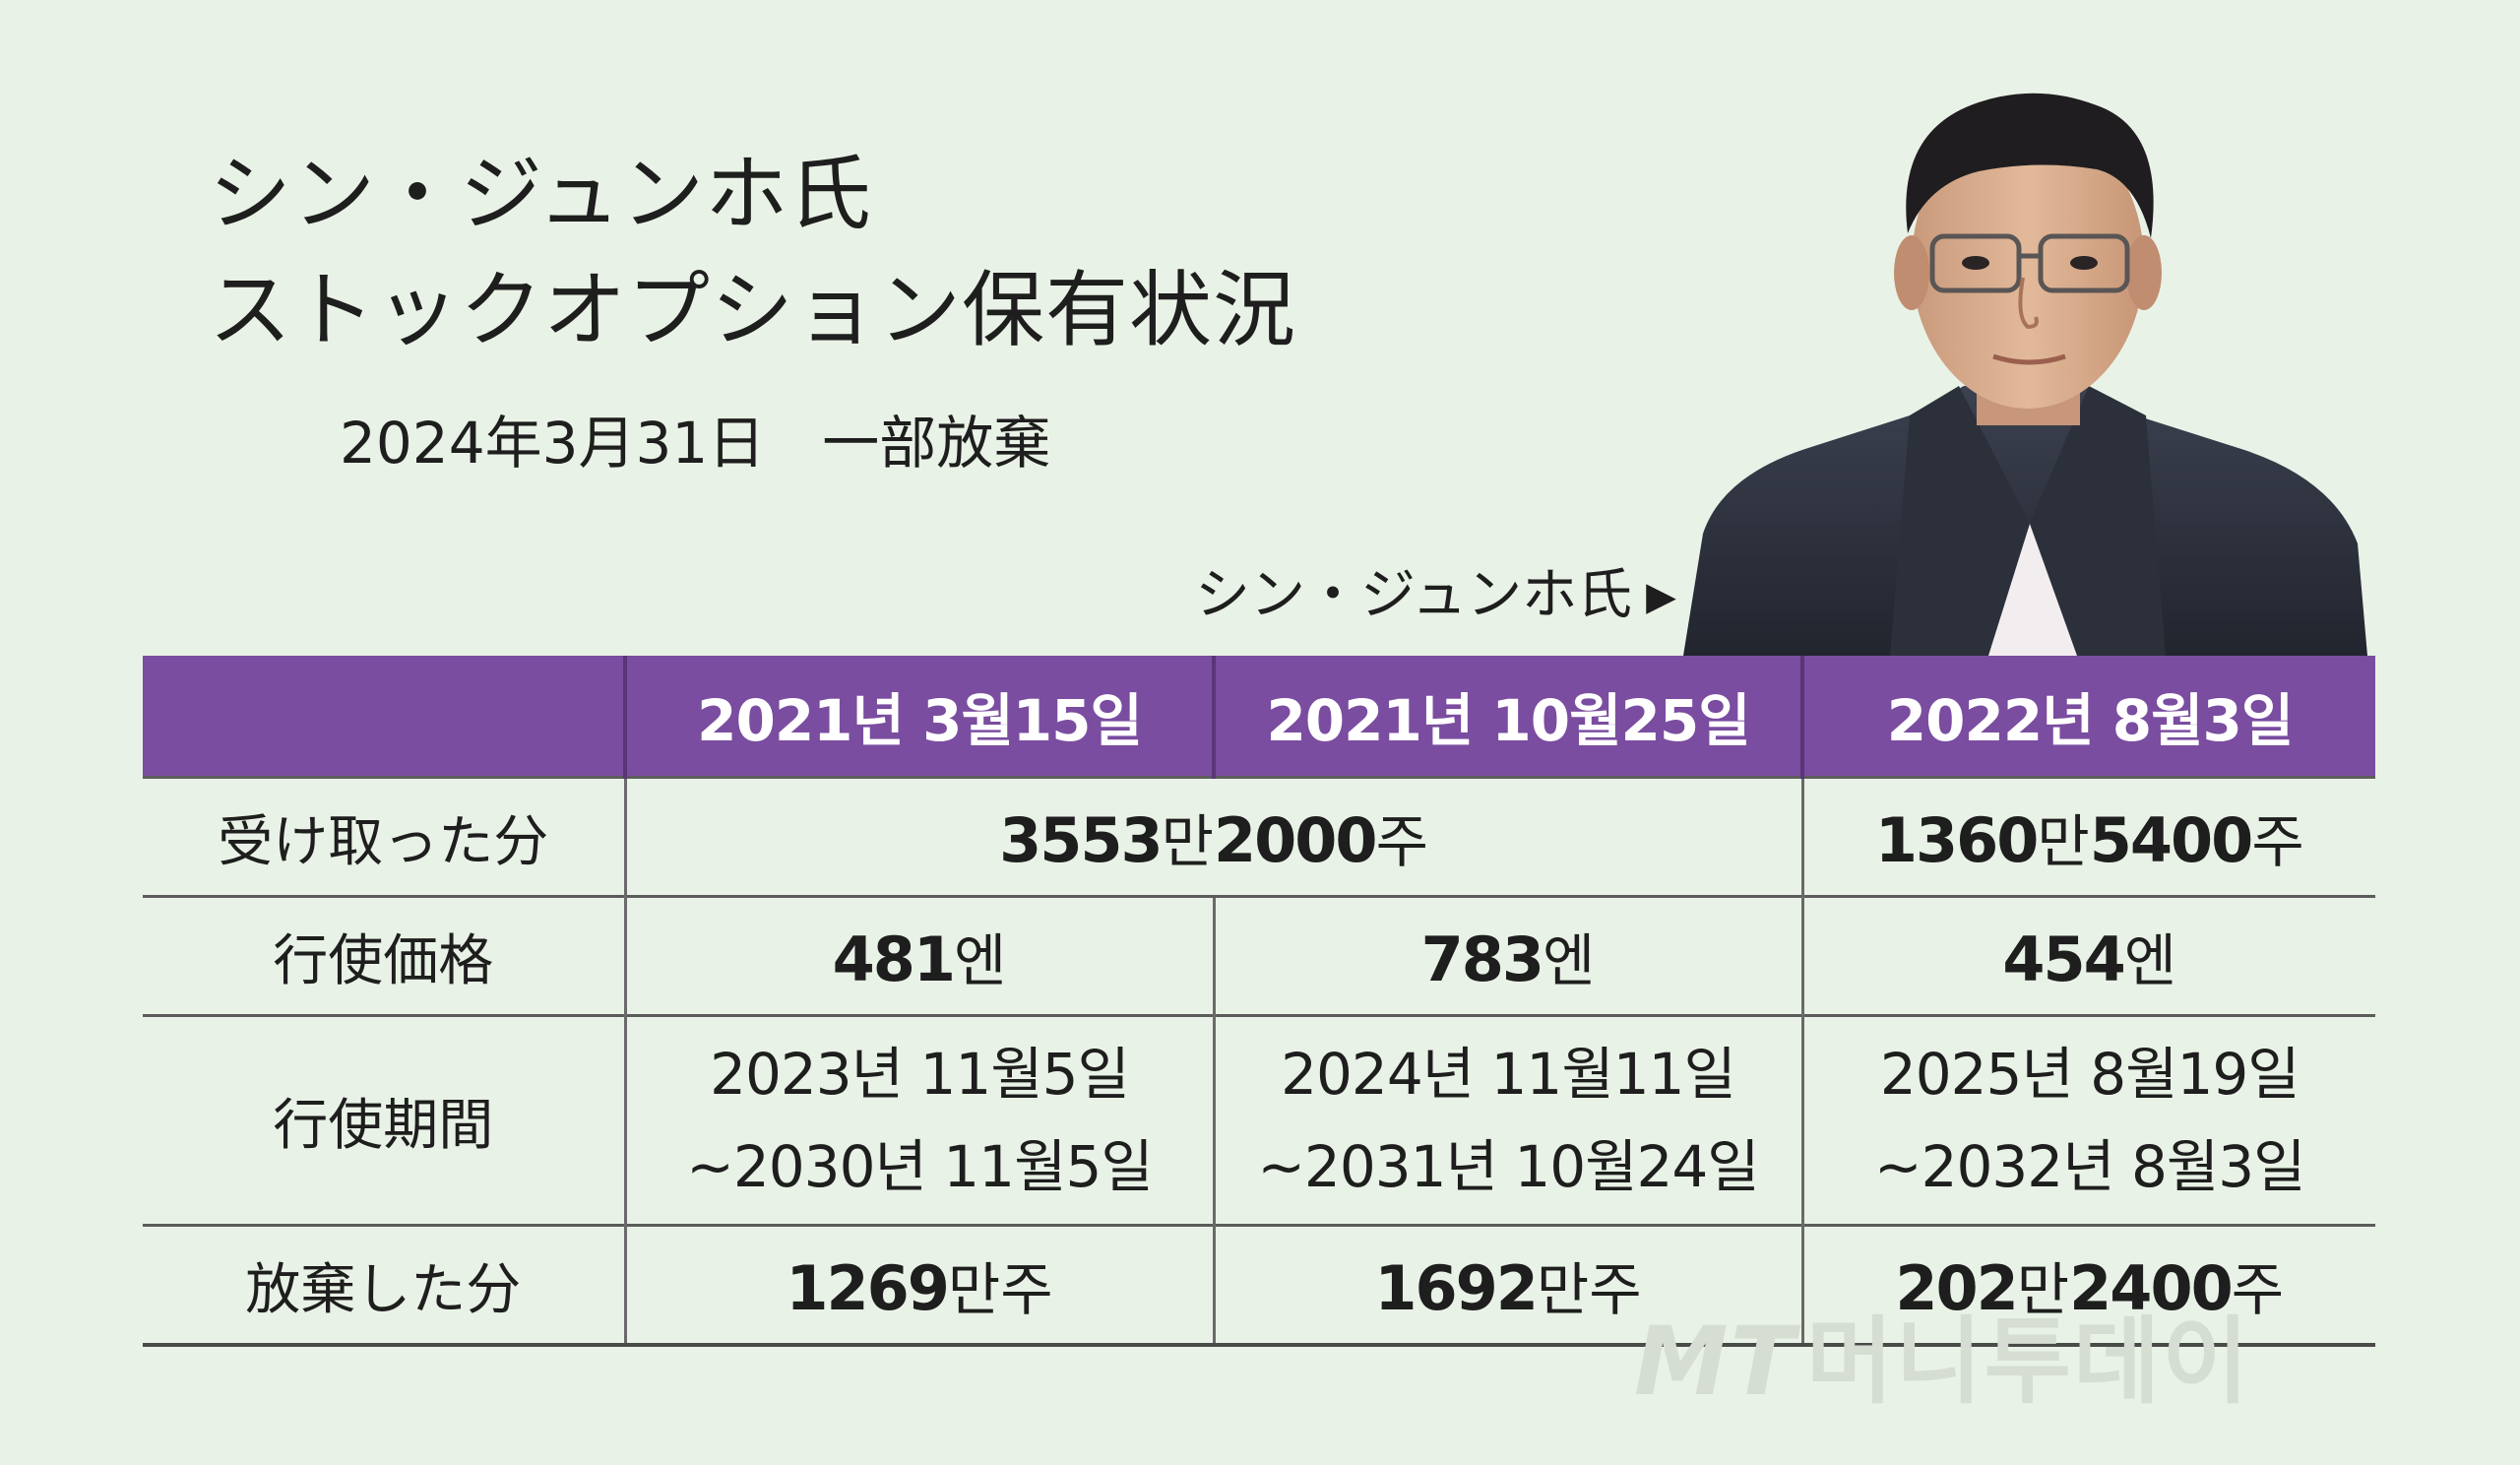 Image resolution: width=2520 pixels, height=1465 pixels. What do you see at coordinates (752, 252) in the screenshot?
I see `title-block: シン・ジュンホ氏 ストックオプション保有状況` at bounding box center [752, 252].